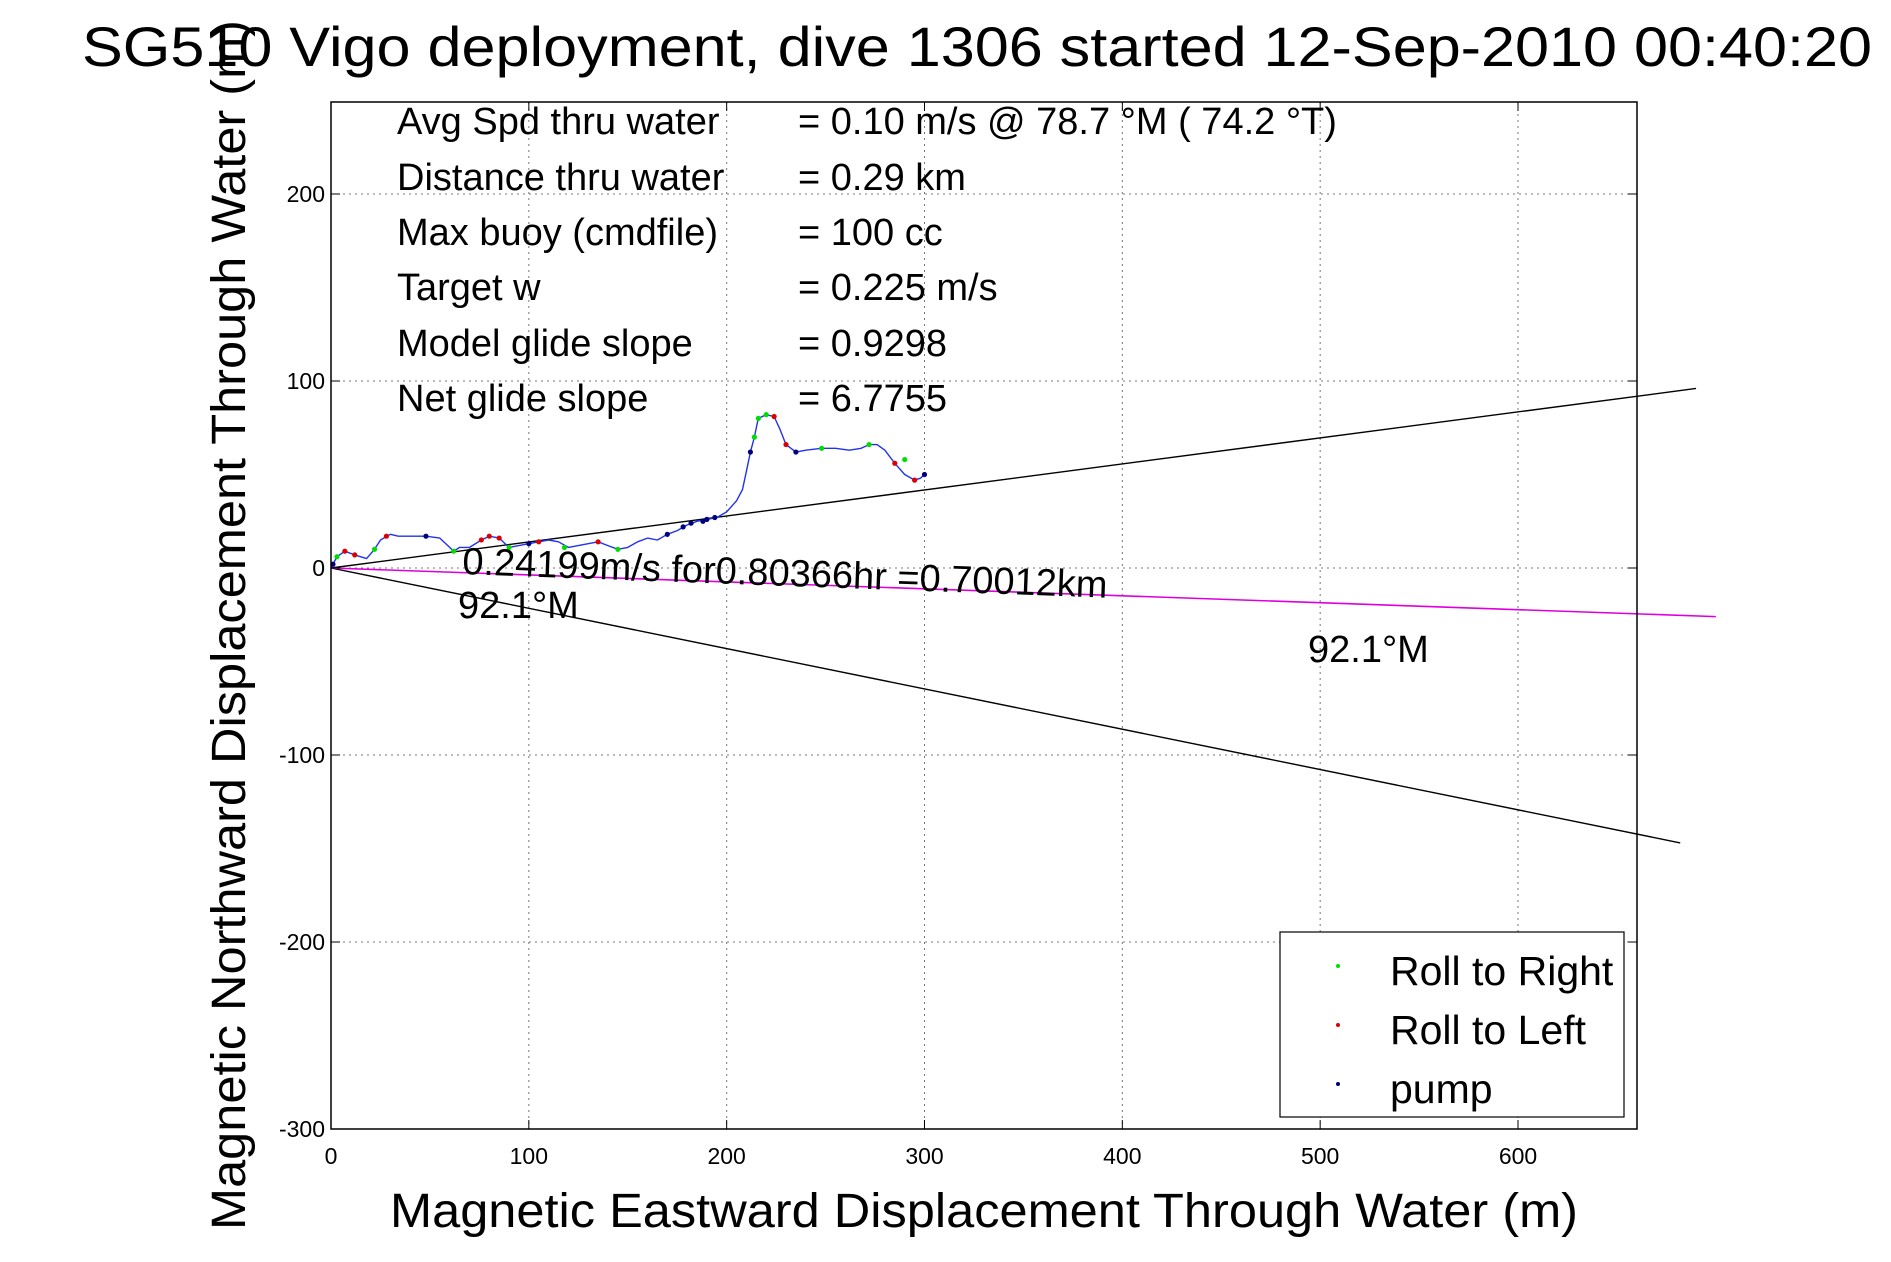 Image resolution: width=1891 pixels, height=1262 pixels. What do you see at coordinates (318, 568) in the screenshot?
I see `y-tick-label: 0` at bounding box center [318, 568].